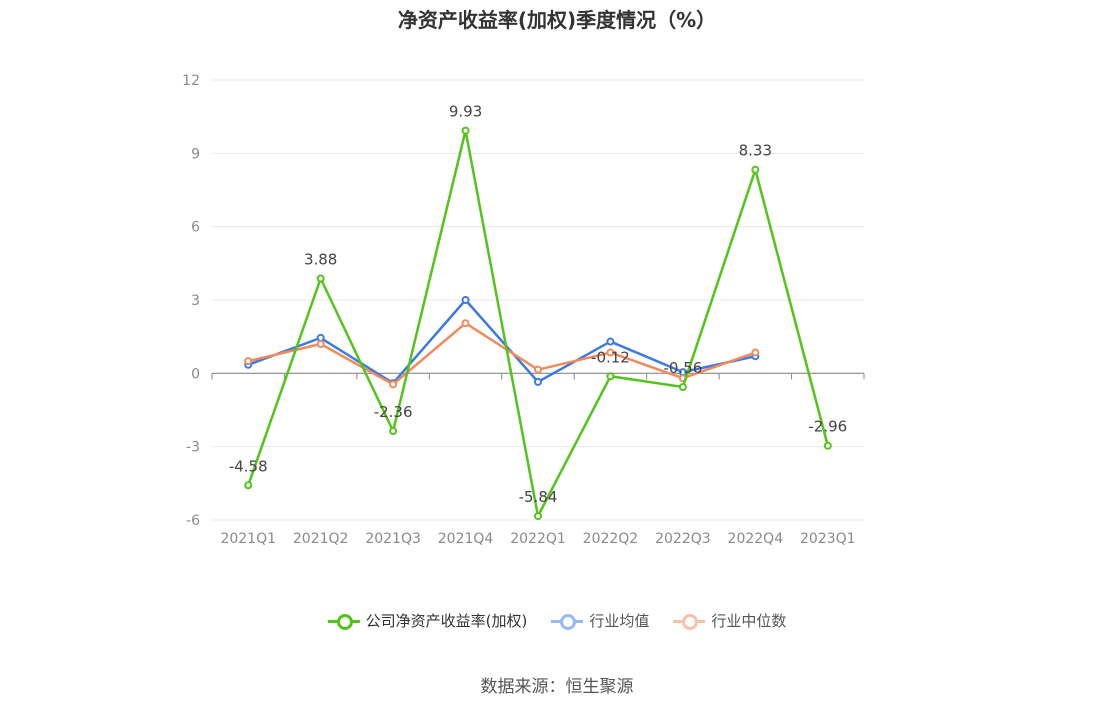 Image resolution: width=1114 pixels, height=710 pixels. What do you see at coordinates (755, 151) in the screenshot?
I see `data-label: 8.33` at bounding box center [755, 151].